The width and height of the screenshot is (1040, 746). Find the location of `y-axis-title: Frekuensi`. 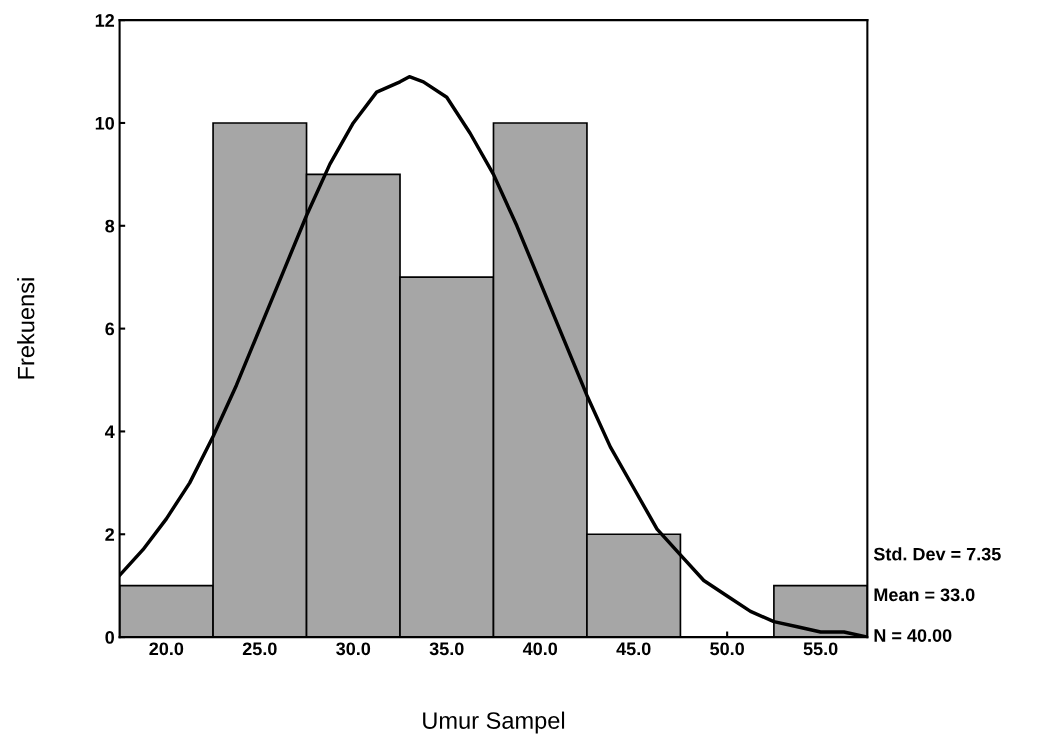

y-axis-title: Frekuensi is located at coordinates (26, 328).